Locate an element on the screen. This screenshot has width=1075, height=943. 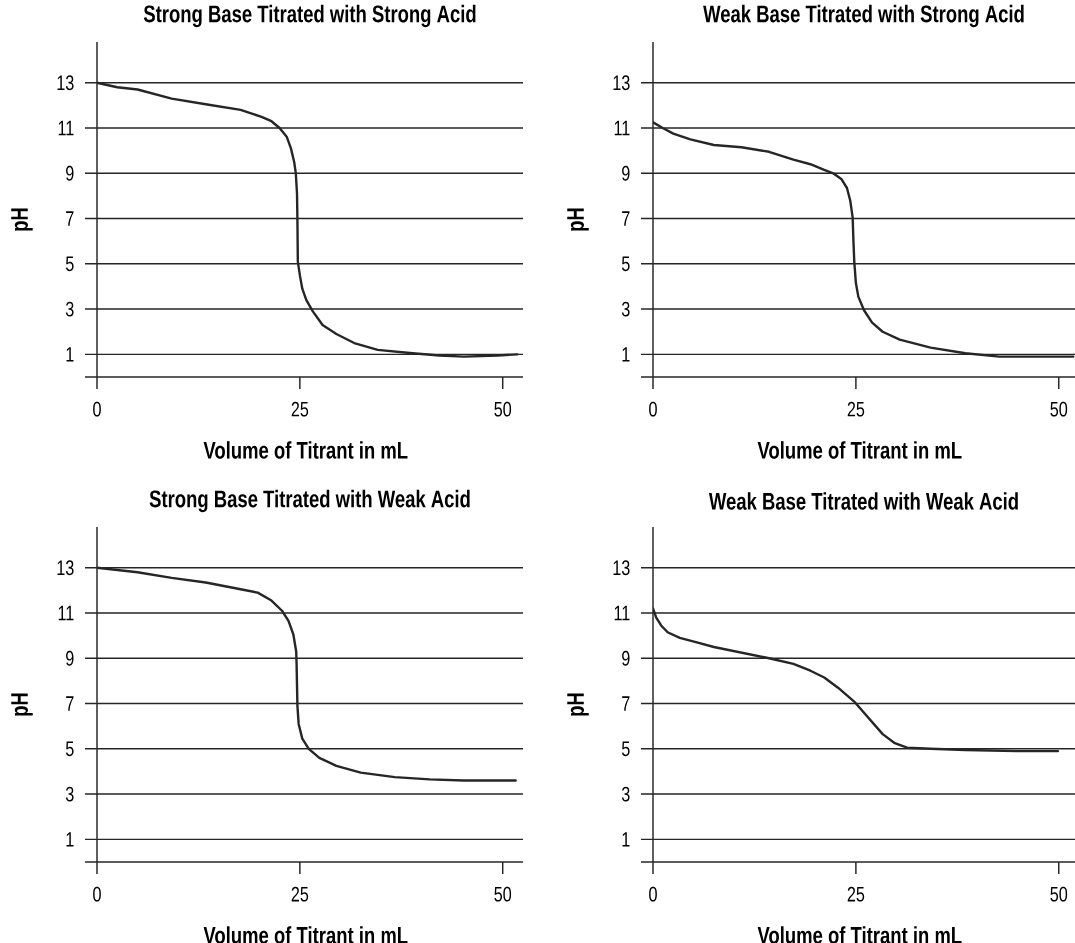
chart-title: Strong Base Titrated with Weak Acid is located at coordinates (309, 501).